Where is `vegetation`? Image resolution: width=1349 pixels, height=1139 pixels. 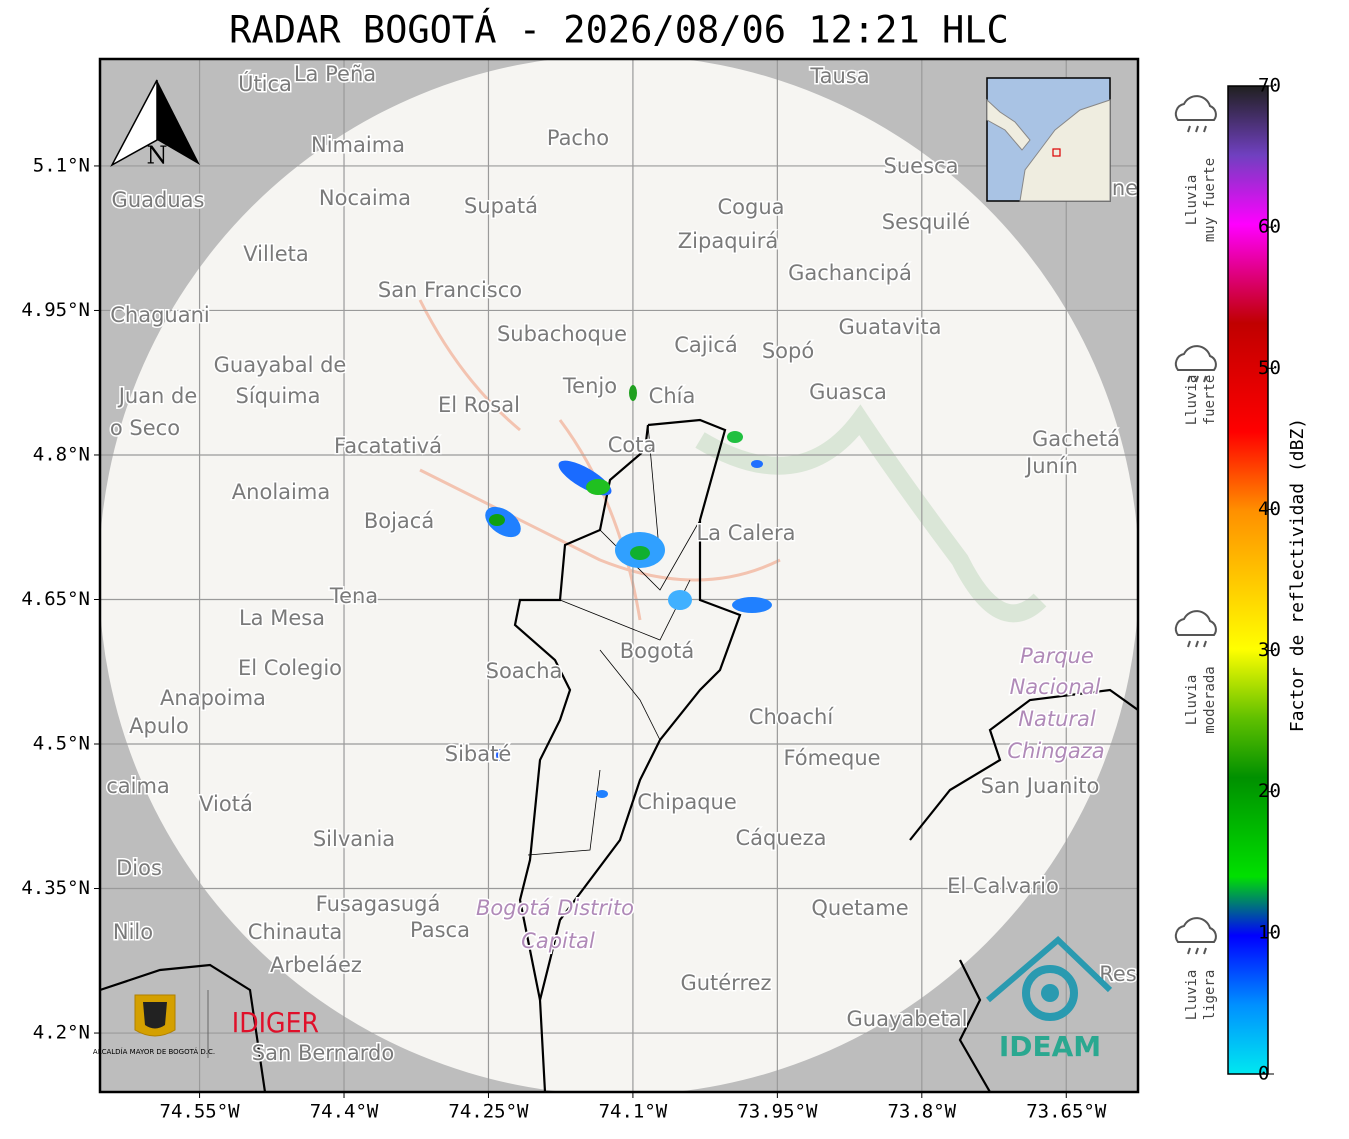
vegetation is located at coordinates (871, 513).